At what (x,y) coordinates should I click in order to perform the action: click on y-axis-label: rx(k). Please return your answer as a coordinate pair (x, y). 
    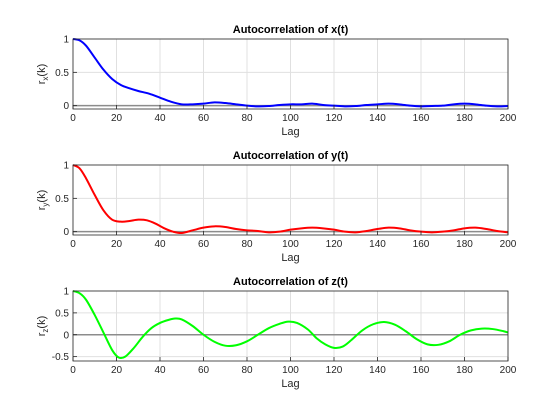
    Looking at the image, I should click on (43, 74).